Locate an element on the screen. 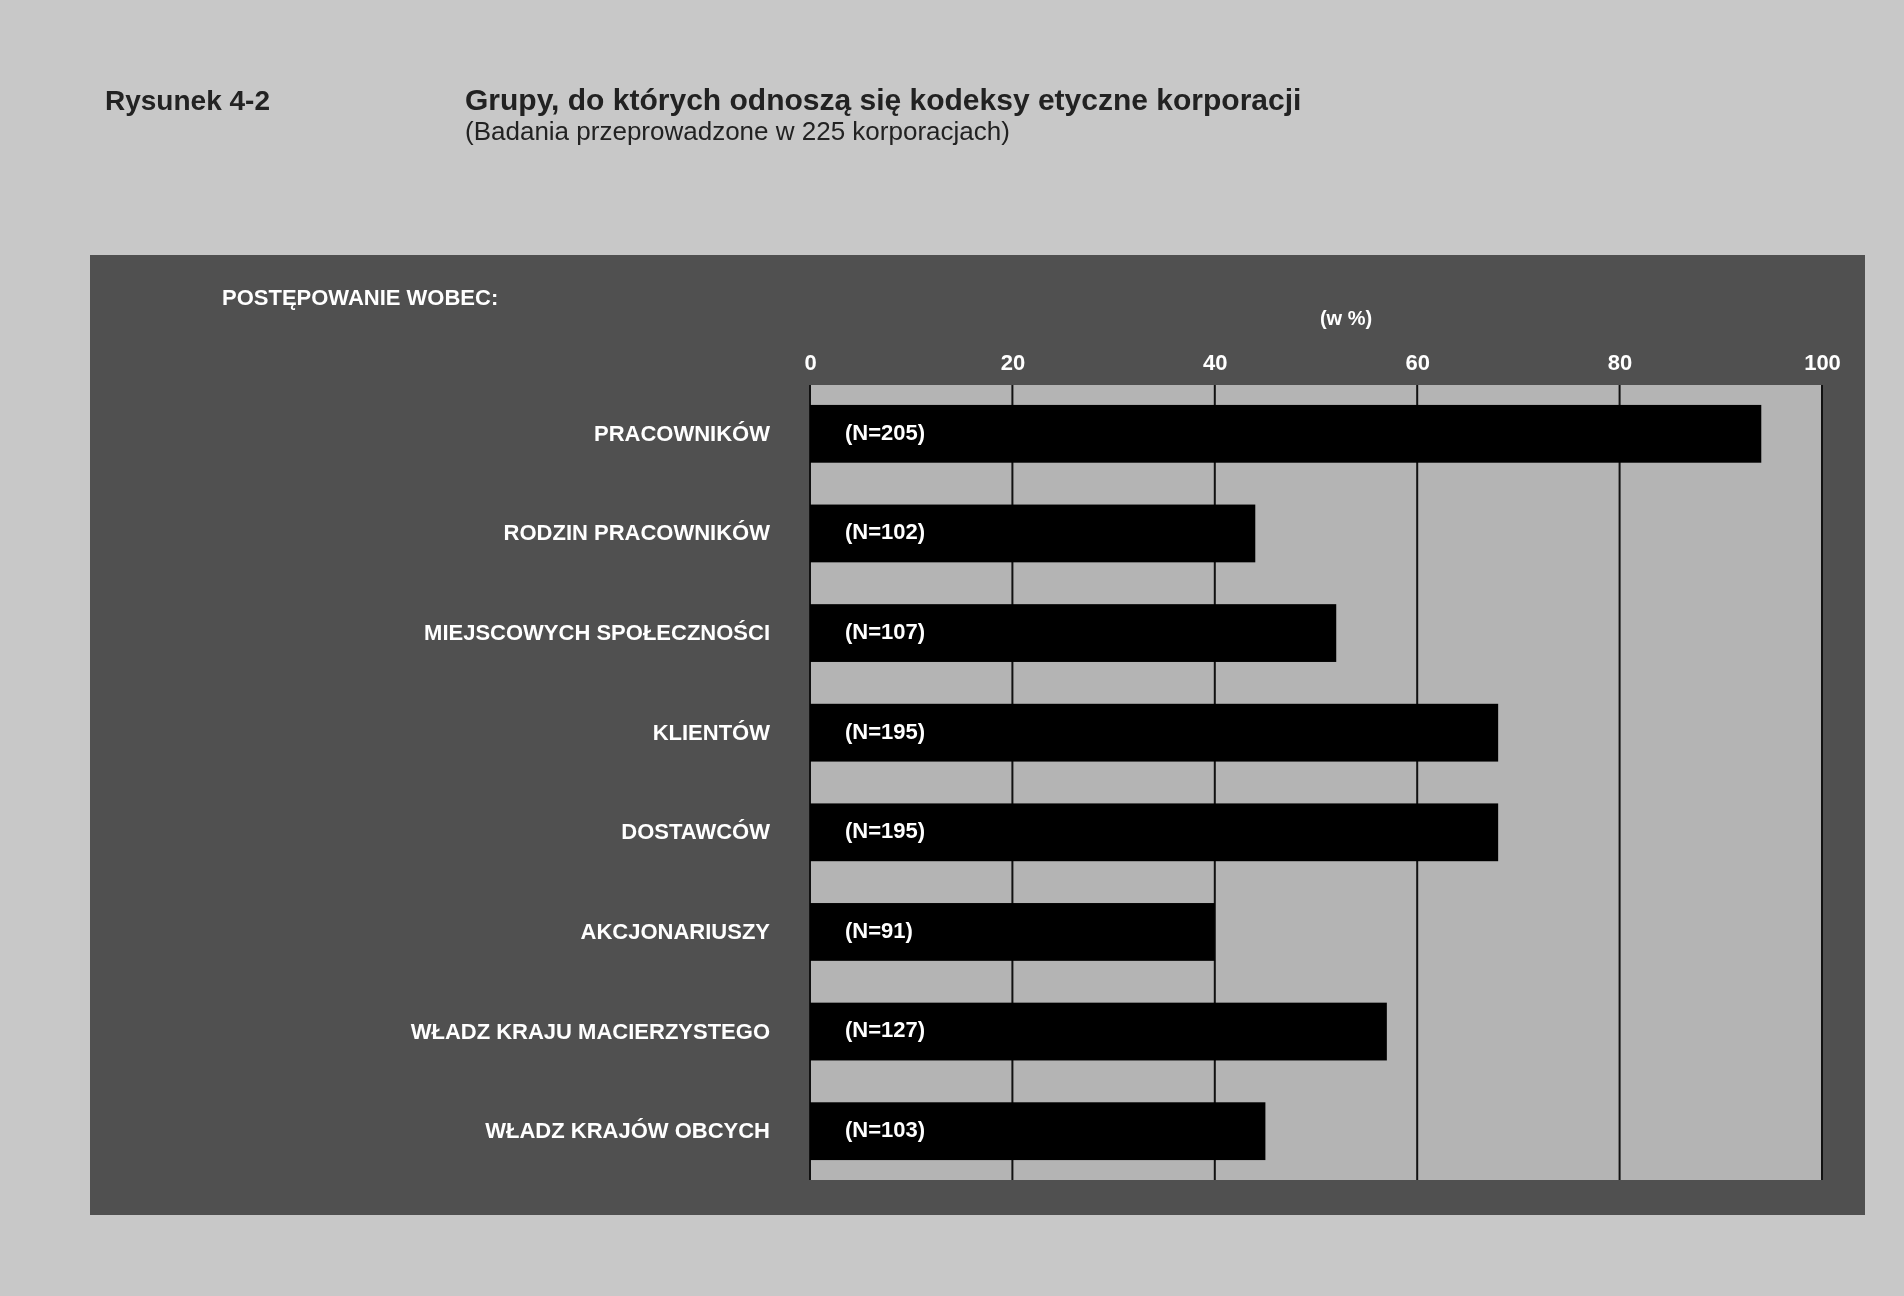  y-tick-label: MIEJSCOWYCH SPOŁECZNOŚCI is located at coordinates (597, 633).